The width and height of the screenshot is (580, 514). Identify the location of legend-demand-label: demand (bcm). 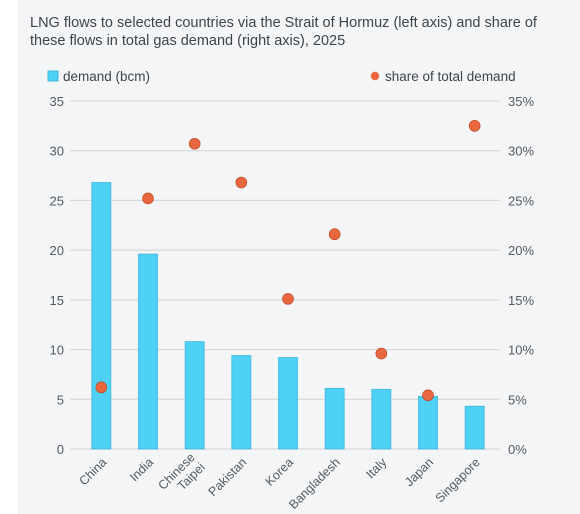
(106, 76).